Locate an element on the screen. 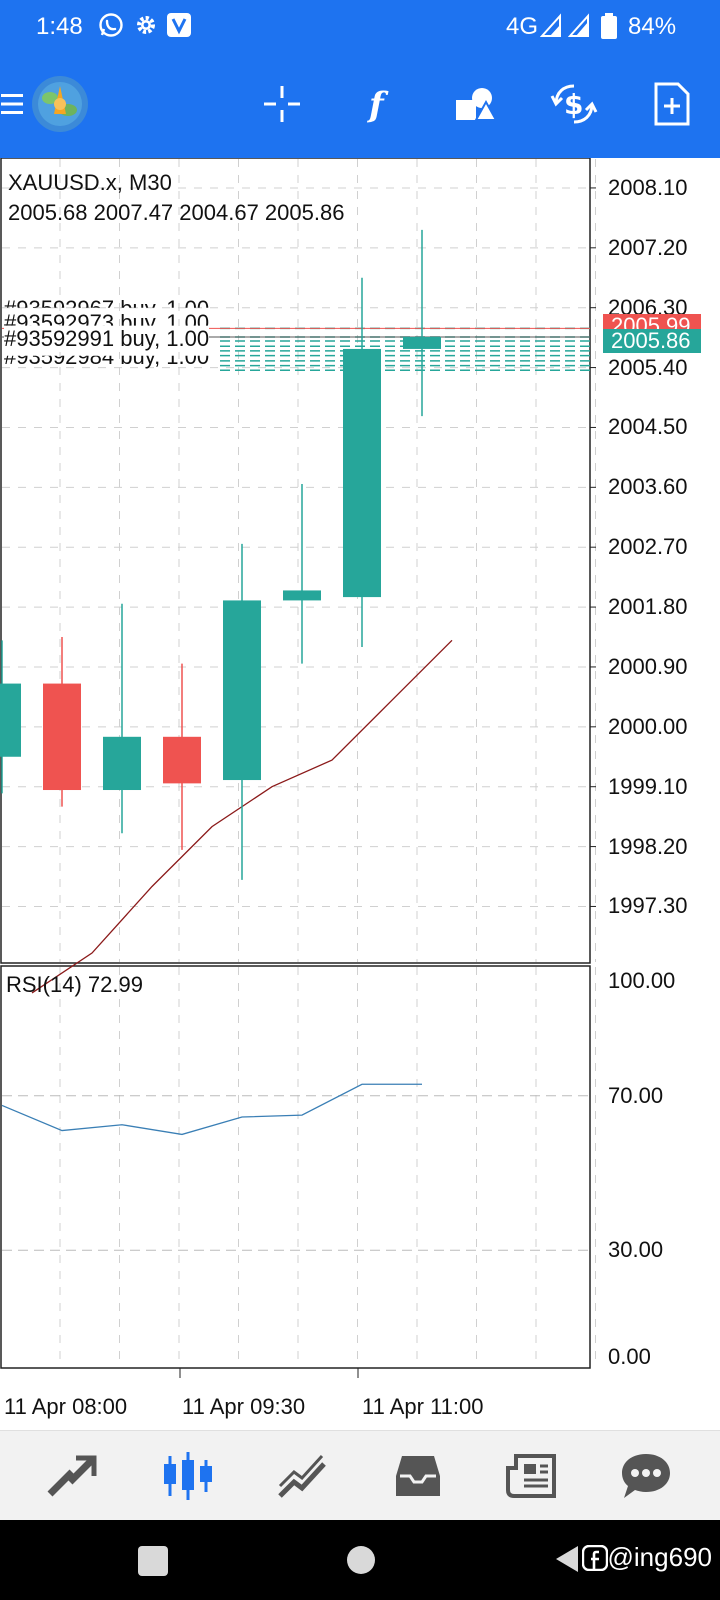  ohlc-label: 2005.68 2007.47 2004.67 2005.86 is located at coordinates (176, 212).